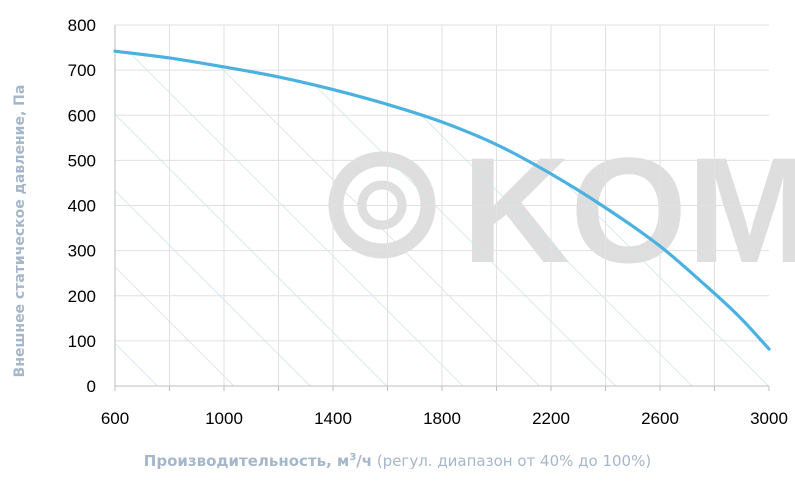  I want to click on y-tick-label: 500, so click(82, 160).